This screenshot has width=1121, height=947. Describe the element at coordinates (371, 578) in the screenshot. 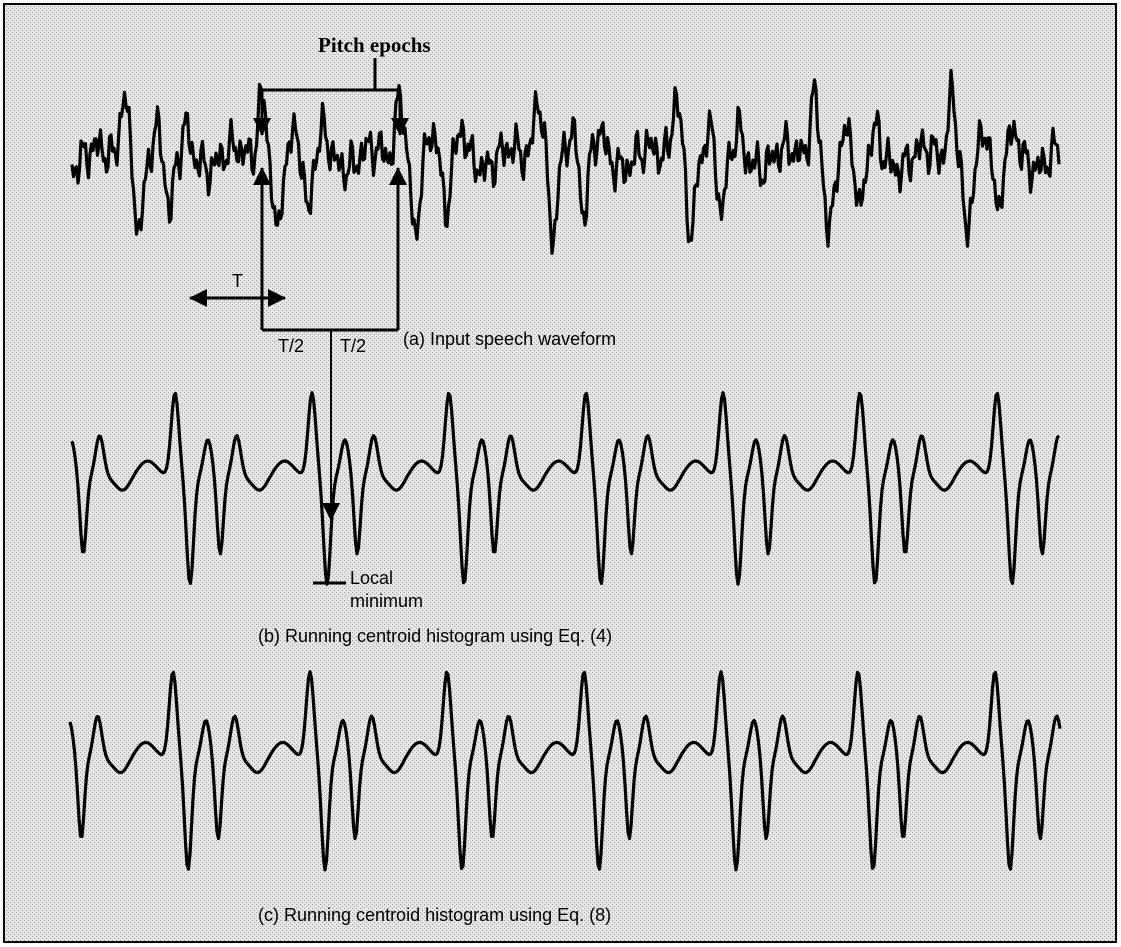

I see `label: Local` at that location.